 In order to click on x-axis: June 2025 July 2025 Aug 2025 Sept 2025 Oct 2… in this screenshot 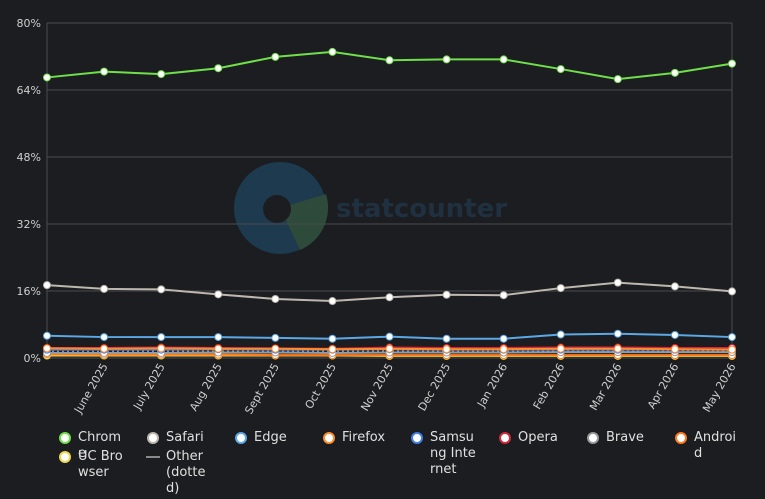, I will do `click(404, 388)`.